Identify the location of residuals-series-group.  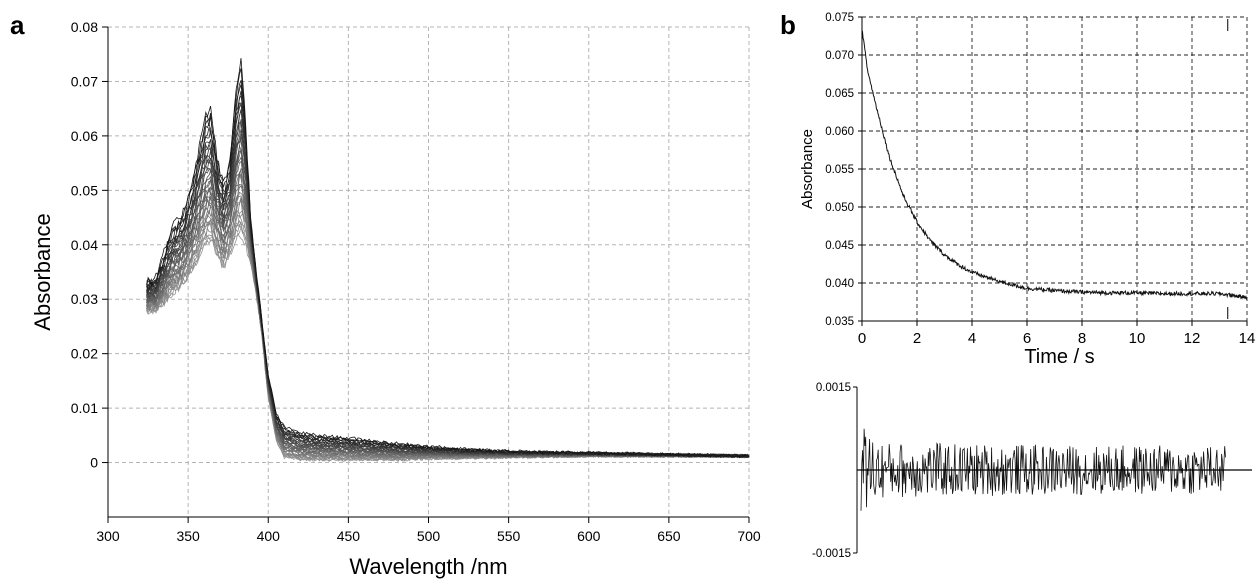
(1043, 469).